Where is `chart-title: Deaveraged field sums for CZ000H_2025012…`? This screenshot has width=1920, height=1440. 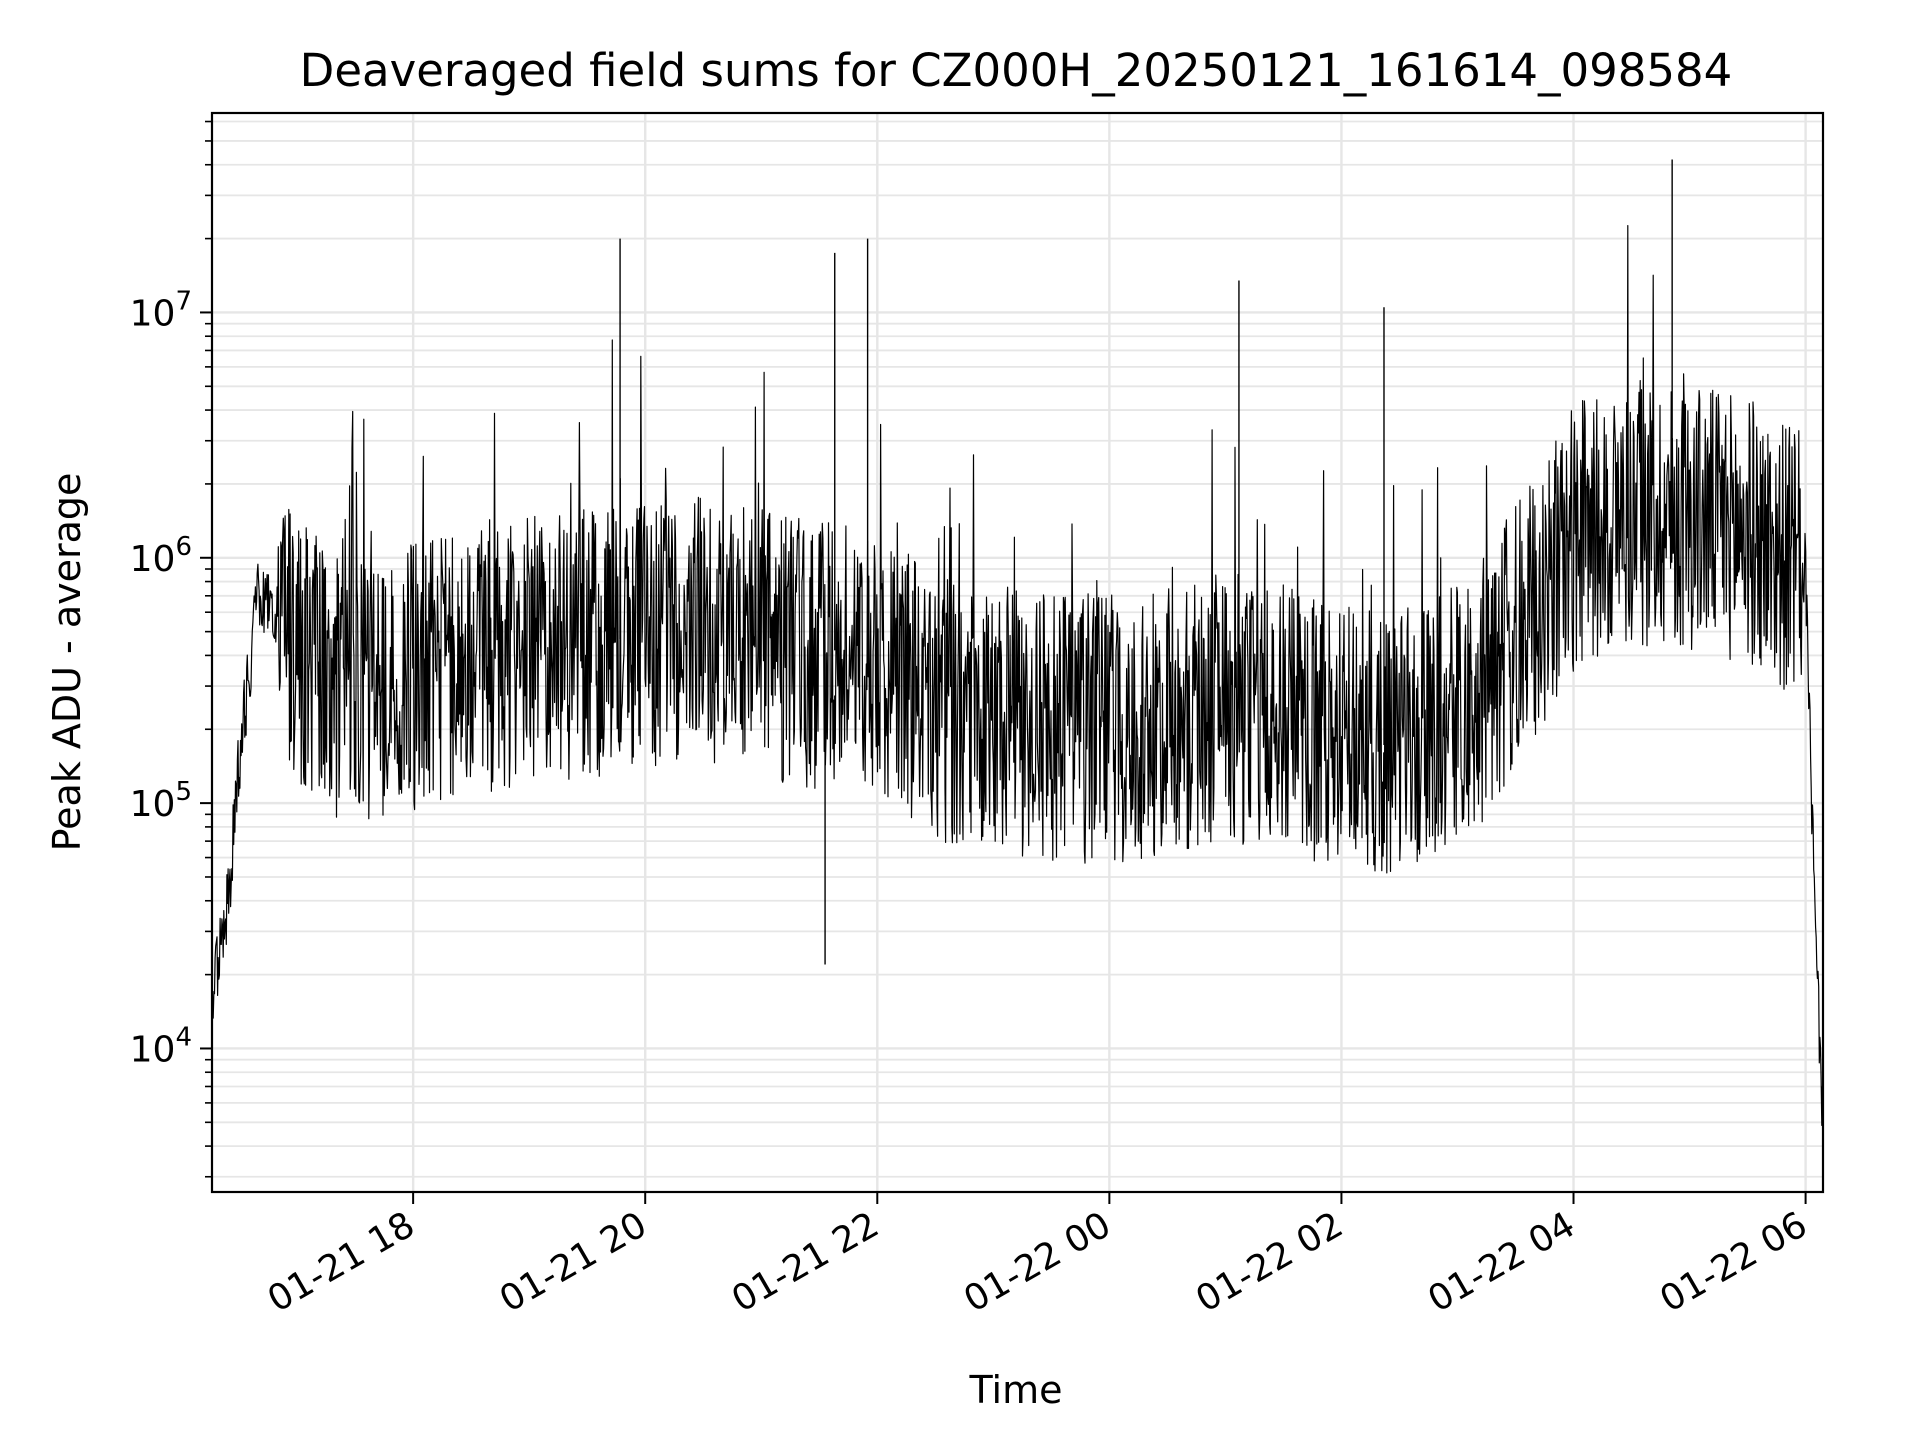 chart-title: Deaveraged field sums for CZ000H_2025012… is located at coordinates (1016, 70).